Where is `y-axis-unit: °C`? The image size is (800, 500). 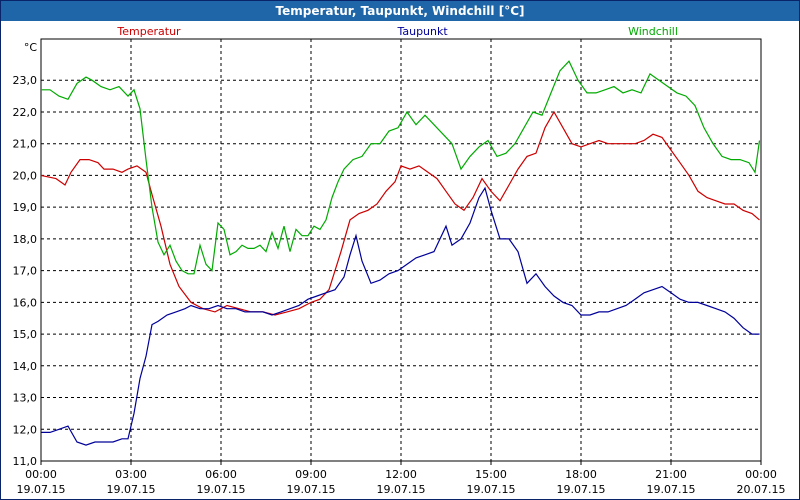
y-axis-unit: °C is located at coordinates (31, 47).